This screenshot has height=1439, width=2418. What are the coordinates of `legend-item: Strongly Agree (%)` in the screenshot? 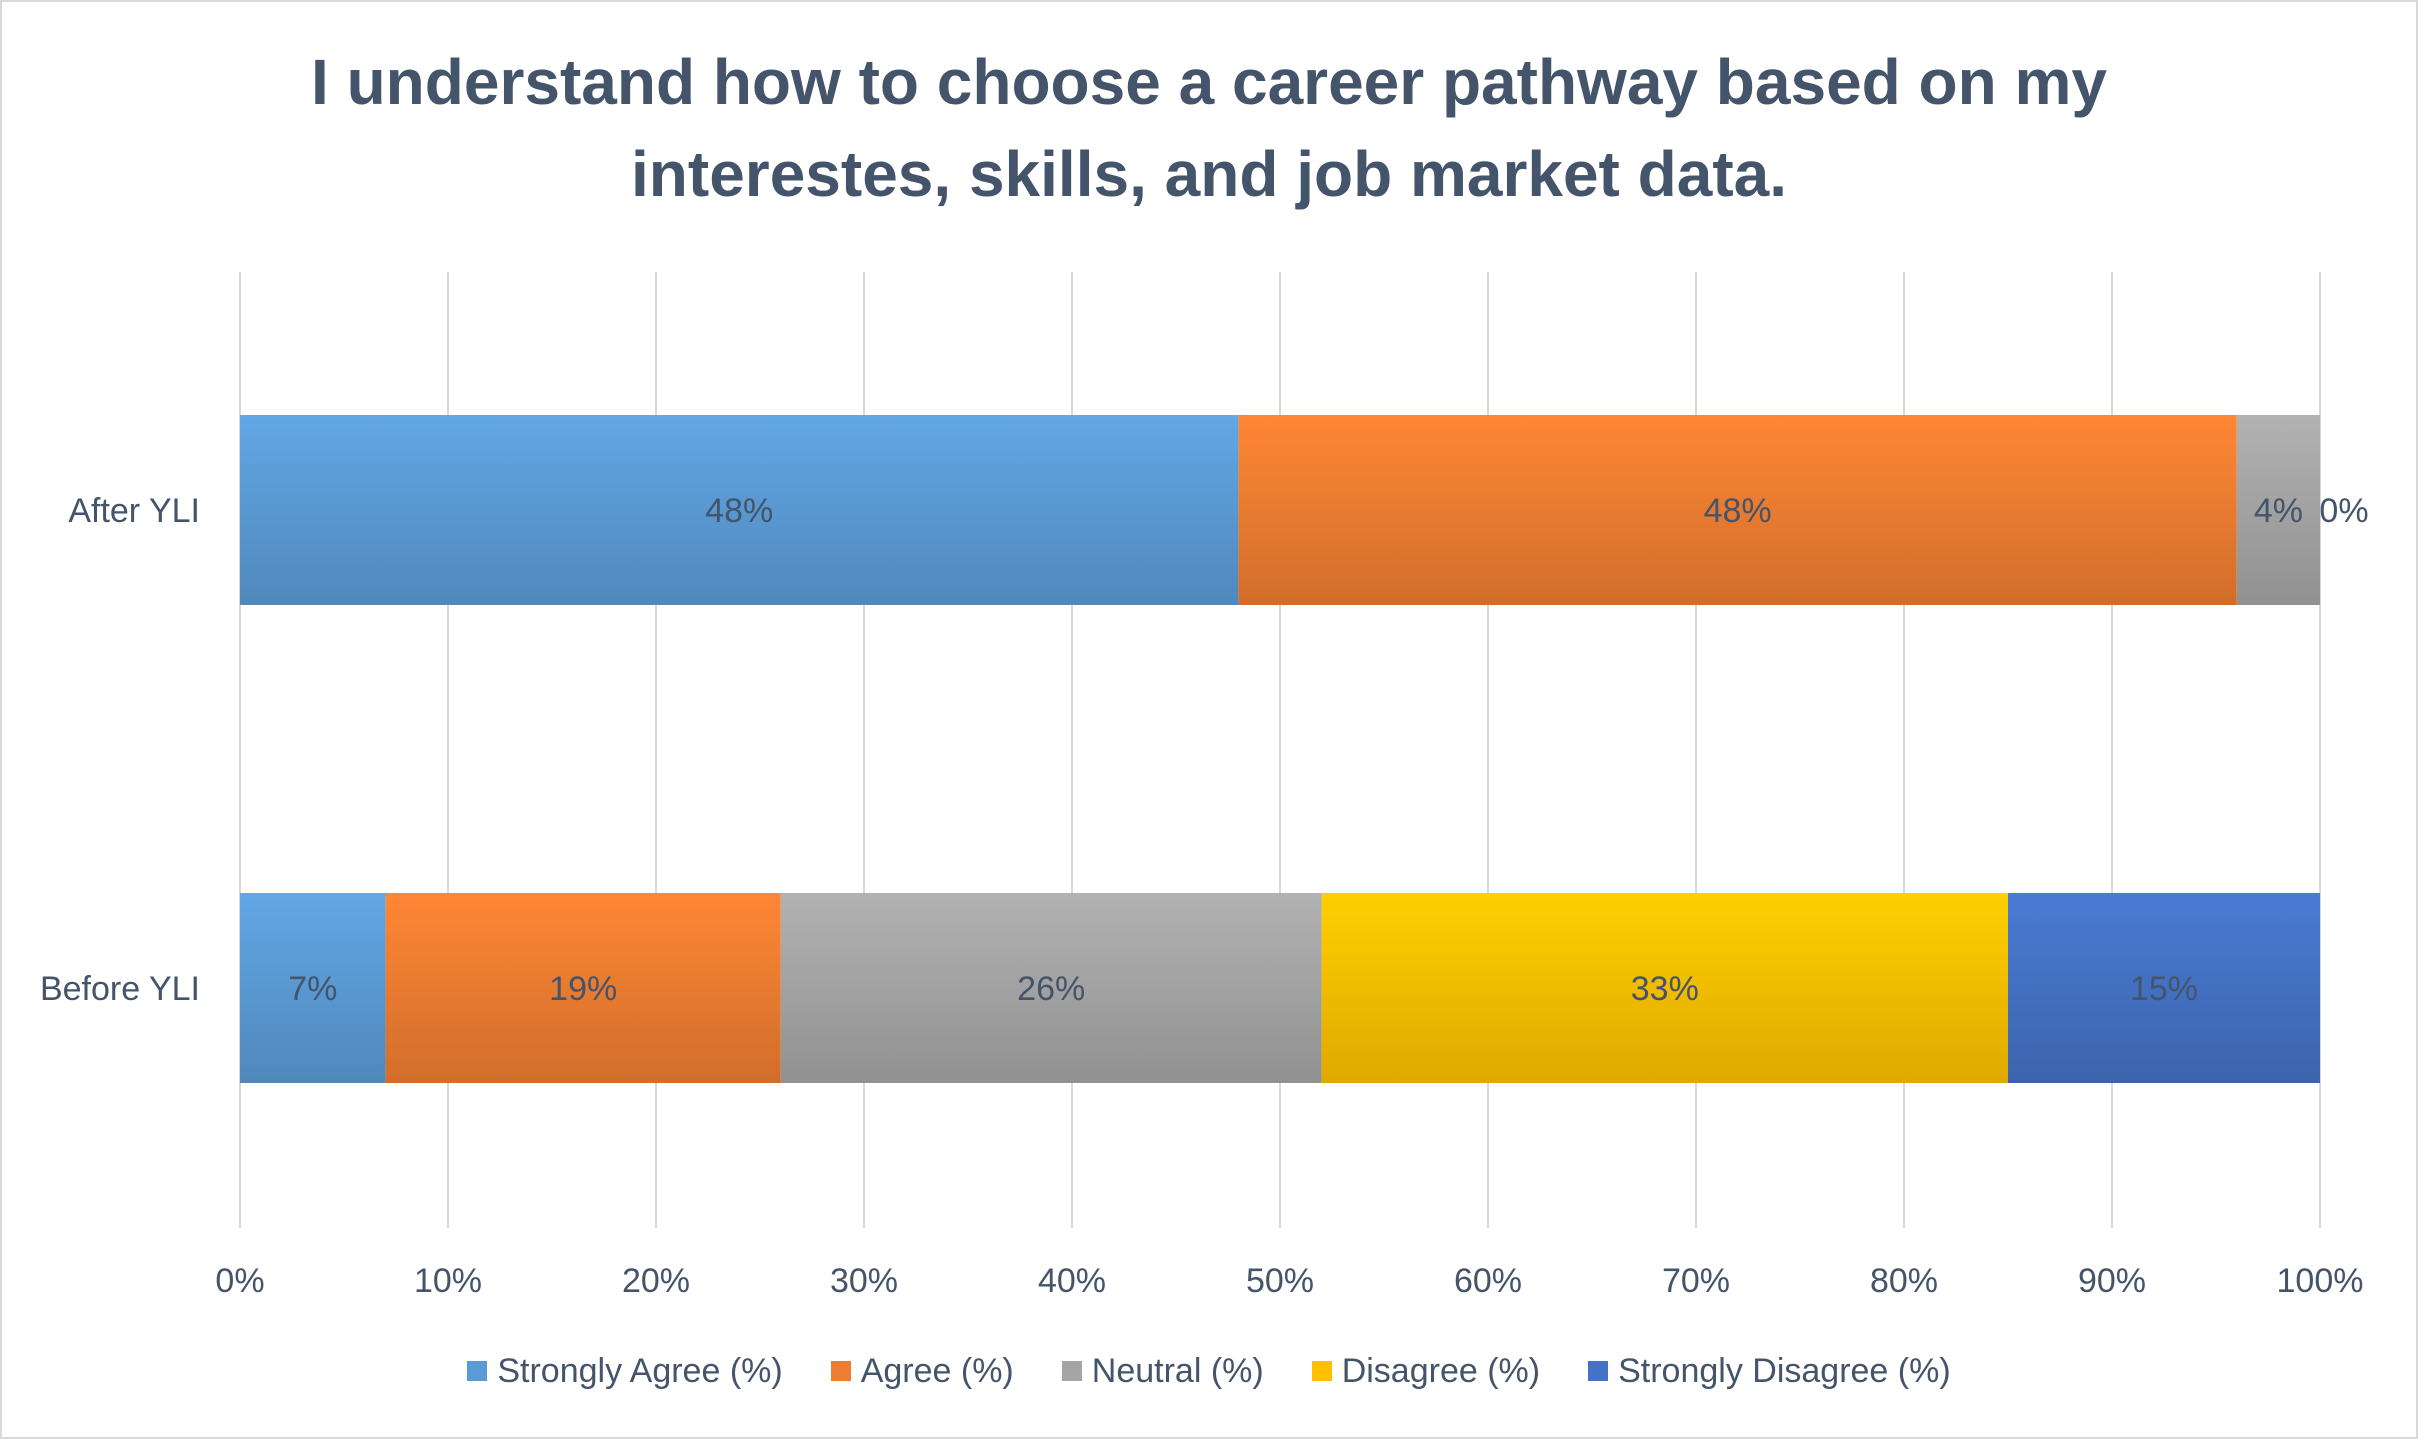 It's located at (625, 1371).